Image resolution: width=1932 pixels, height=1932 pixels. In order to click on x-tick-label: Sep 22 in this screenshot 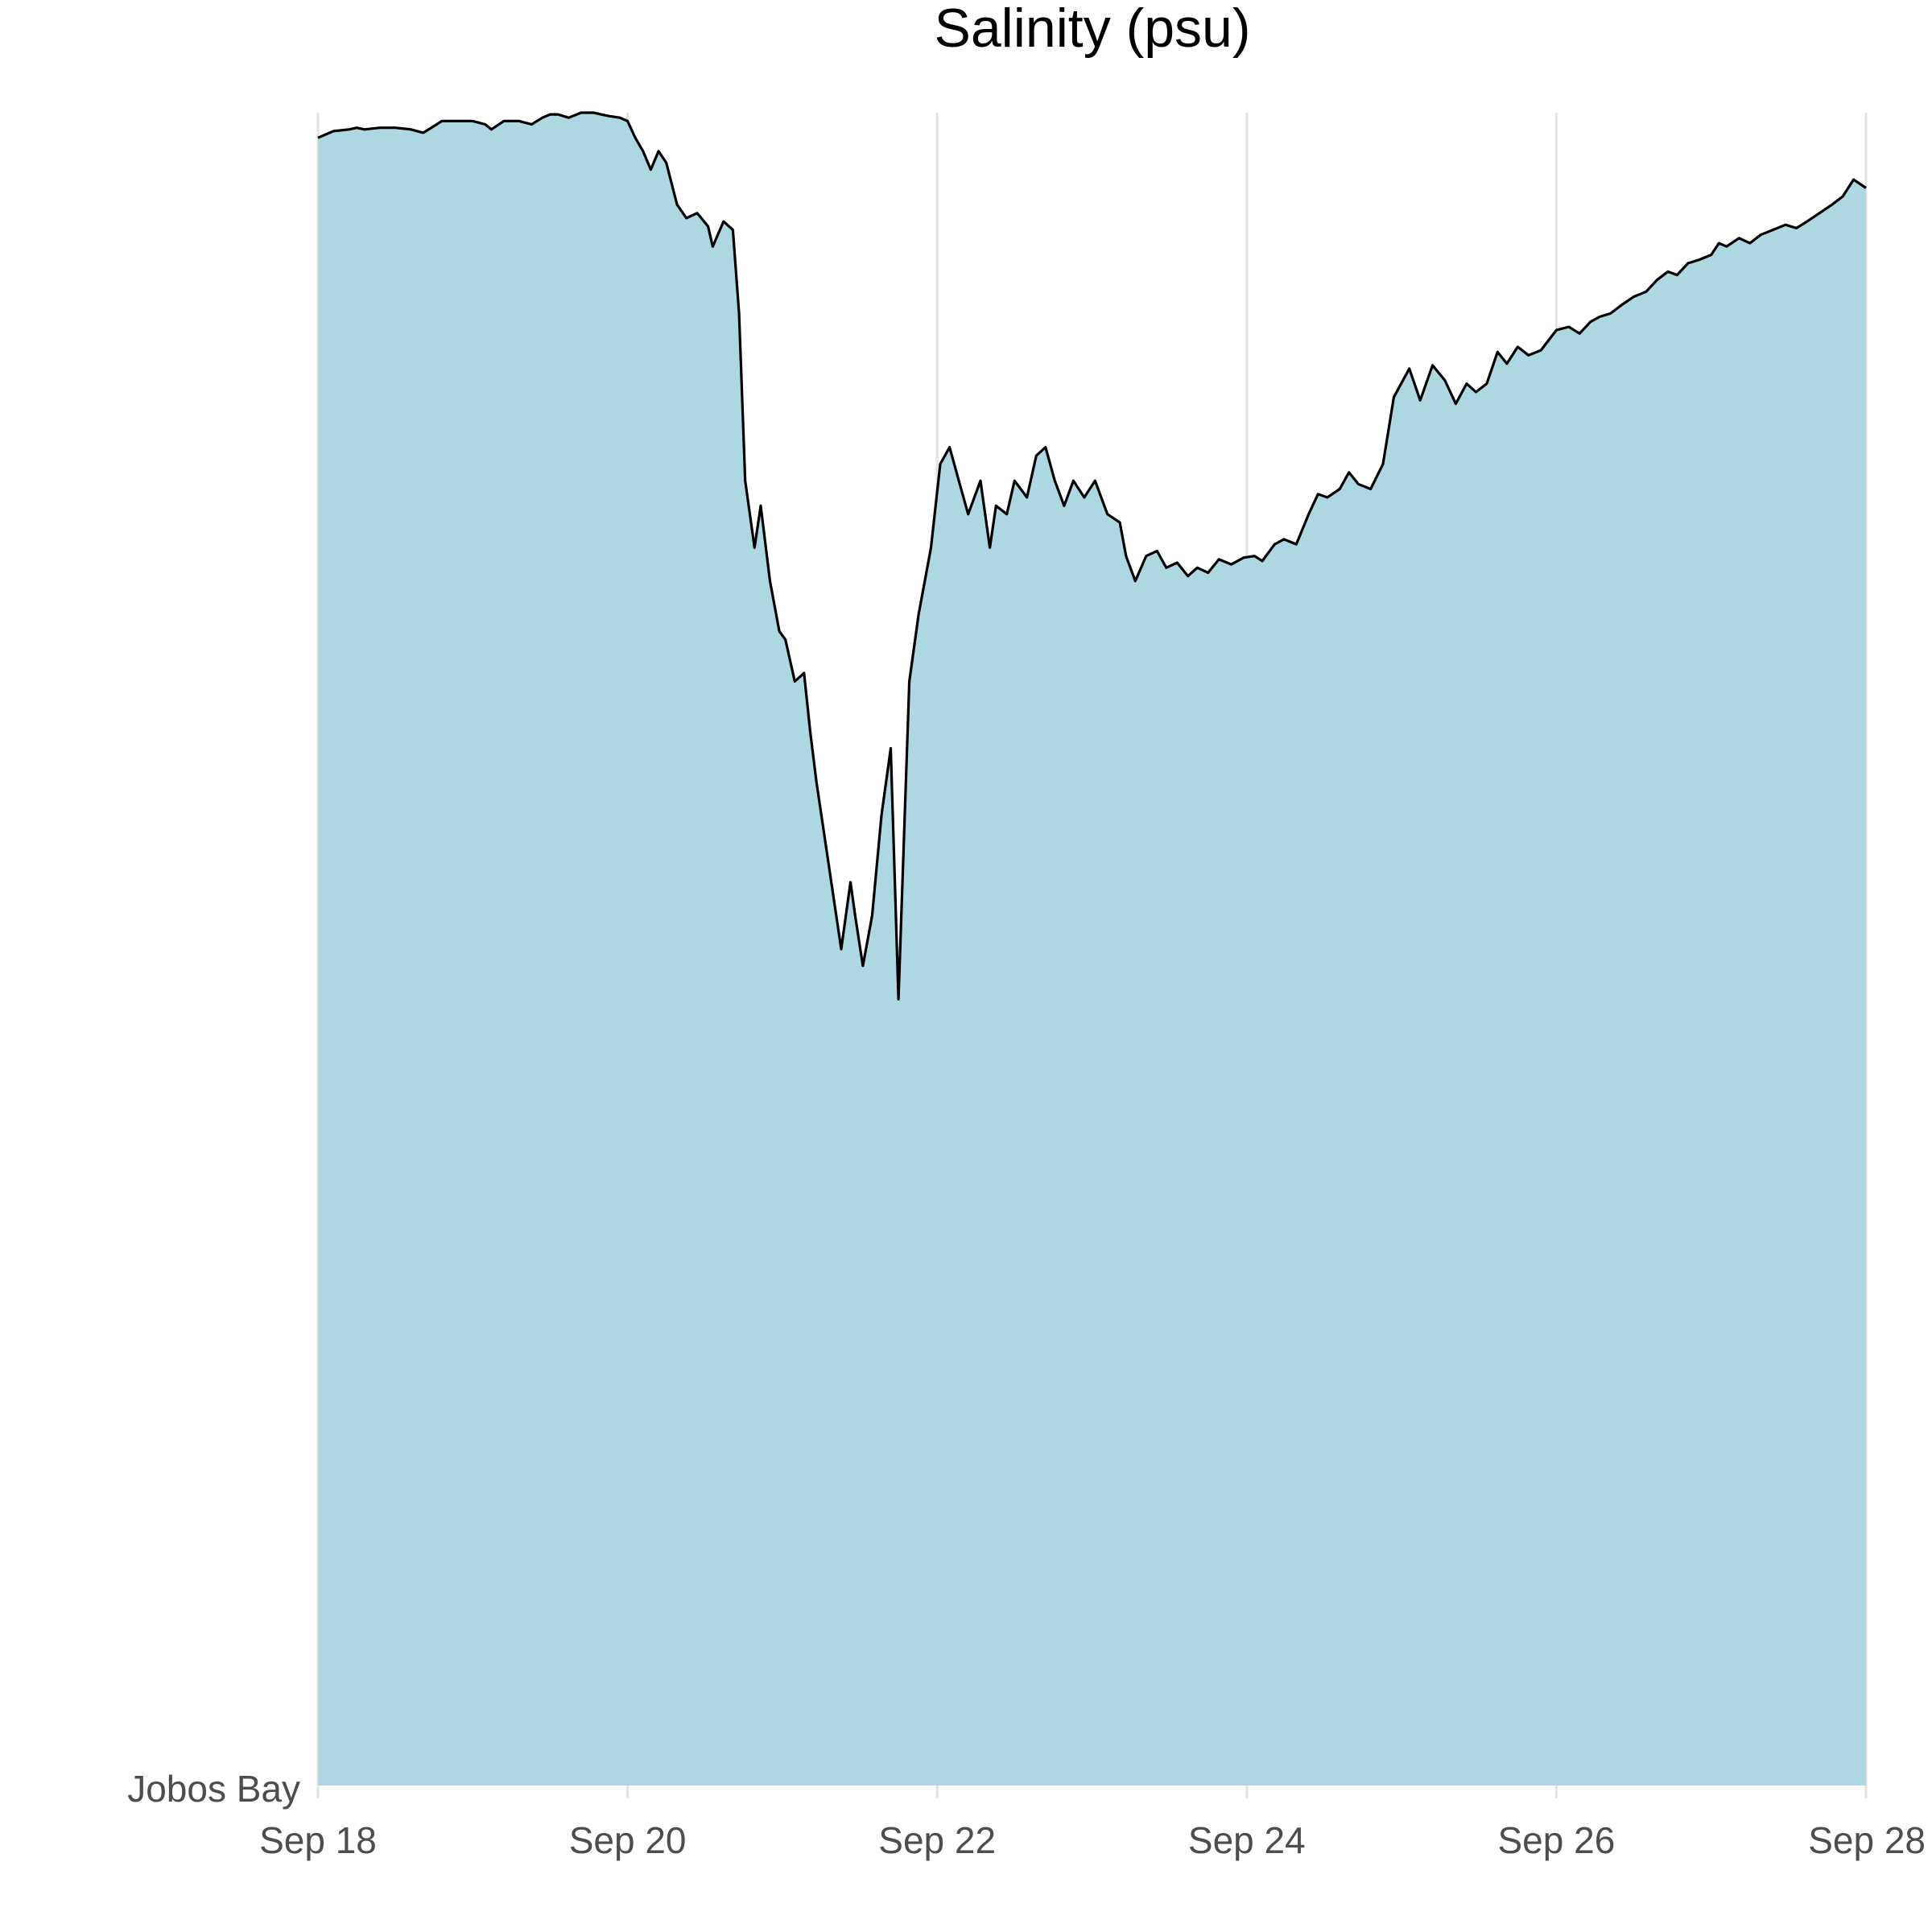, I will do `click(937, 1840)`.